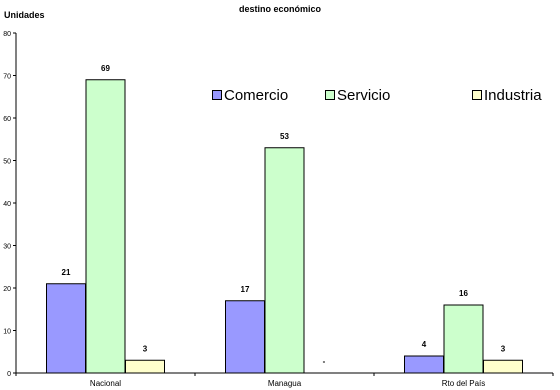 This screenshot has width=560, height=390. What do you see at coordinates (324, 361) in the screenshot?
I see `data-label-industria-1: -` at bounding box center [324, 361].